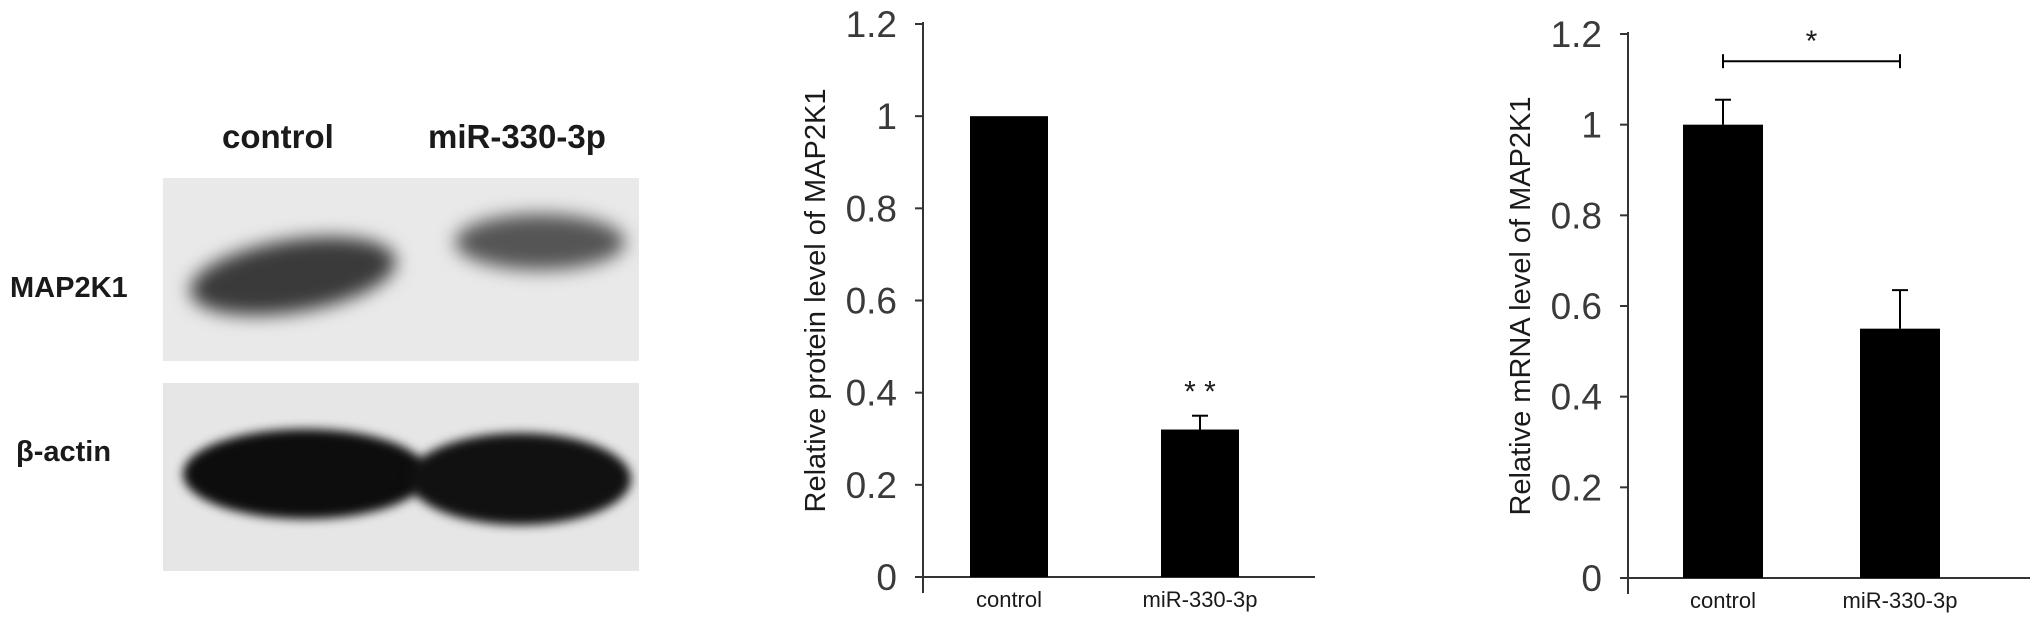  Describe the element at coordinates (540, 242) in the screenshot. I see `map2k1-band-mir` at that location.